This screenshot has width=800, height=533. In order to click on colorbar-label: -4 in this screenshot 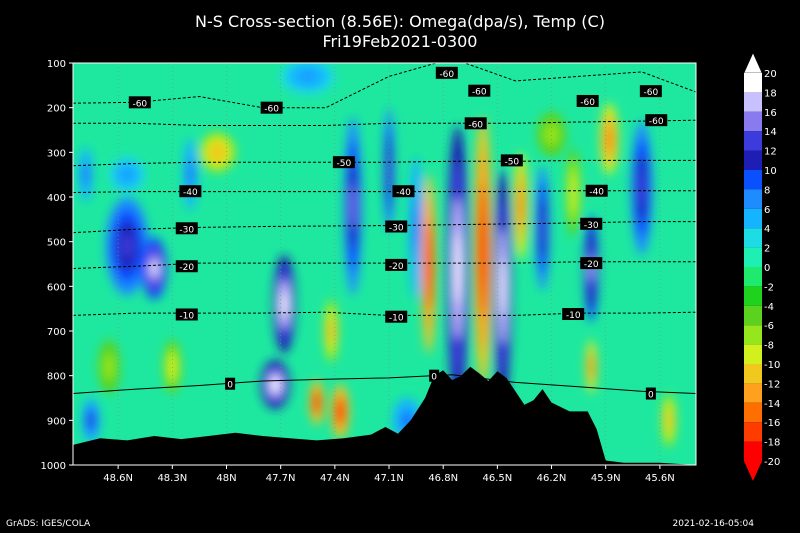, I will do `click(769, 307)`.